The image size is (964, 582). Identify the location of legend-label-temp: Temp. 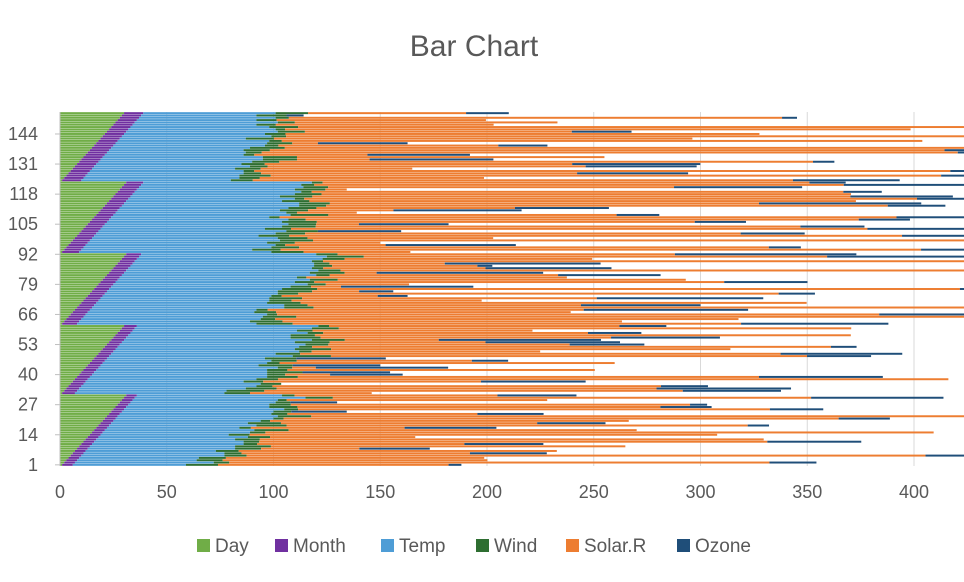
(422, 546).